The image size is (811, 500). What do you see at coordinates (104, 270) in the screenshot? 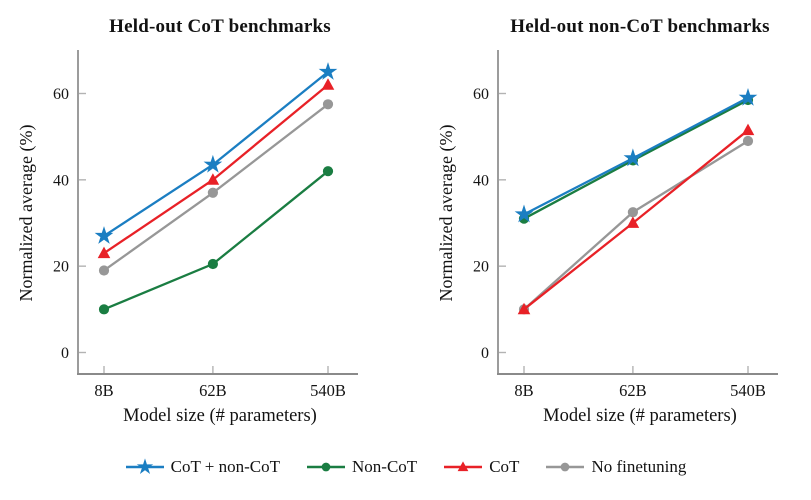
I see `data-point-no-finetuning-8b` at bounding box center [104, 270].